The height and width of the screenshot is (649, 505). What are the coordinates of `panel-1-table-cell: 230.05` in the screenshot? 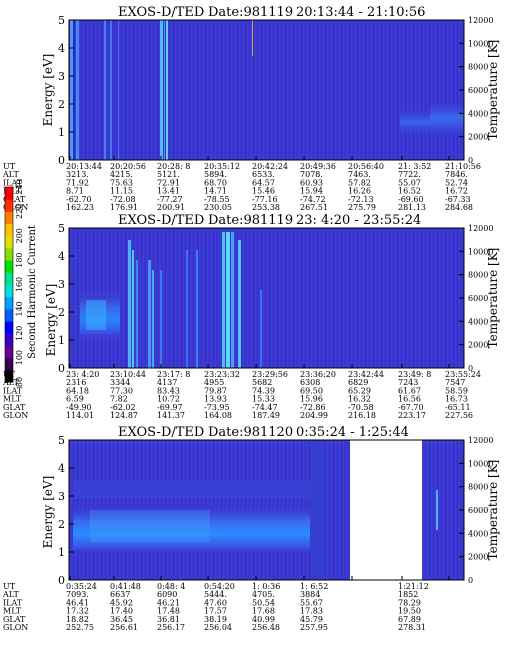 It's located at (218, 207).